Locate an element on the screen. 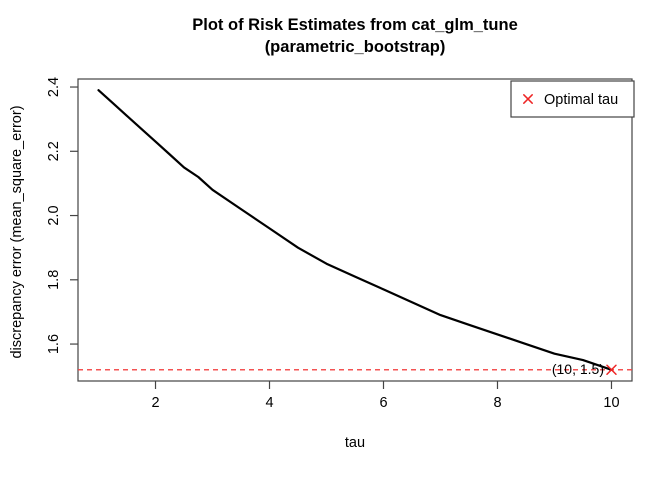 This screenshot has height=480, width=672. y-tick-label: 1.8 is located at coordinates (54, 280).